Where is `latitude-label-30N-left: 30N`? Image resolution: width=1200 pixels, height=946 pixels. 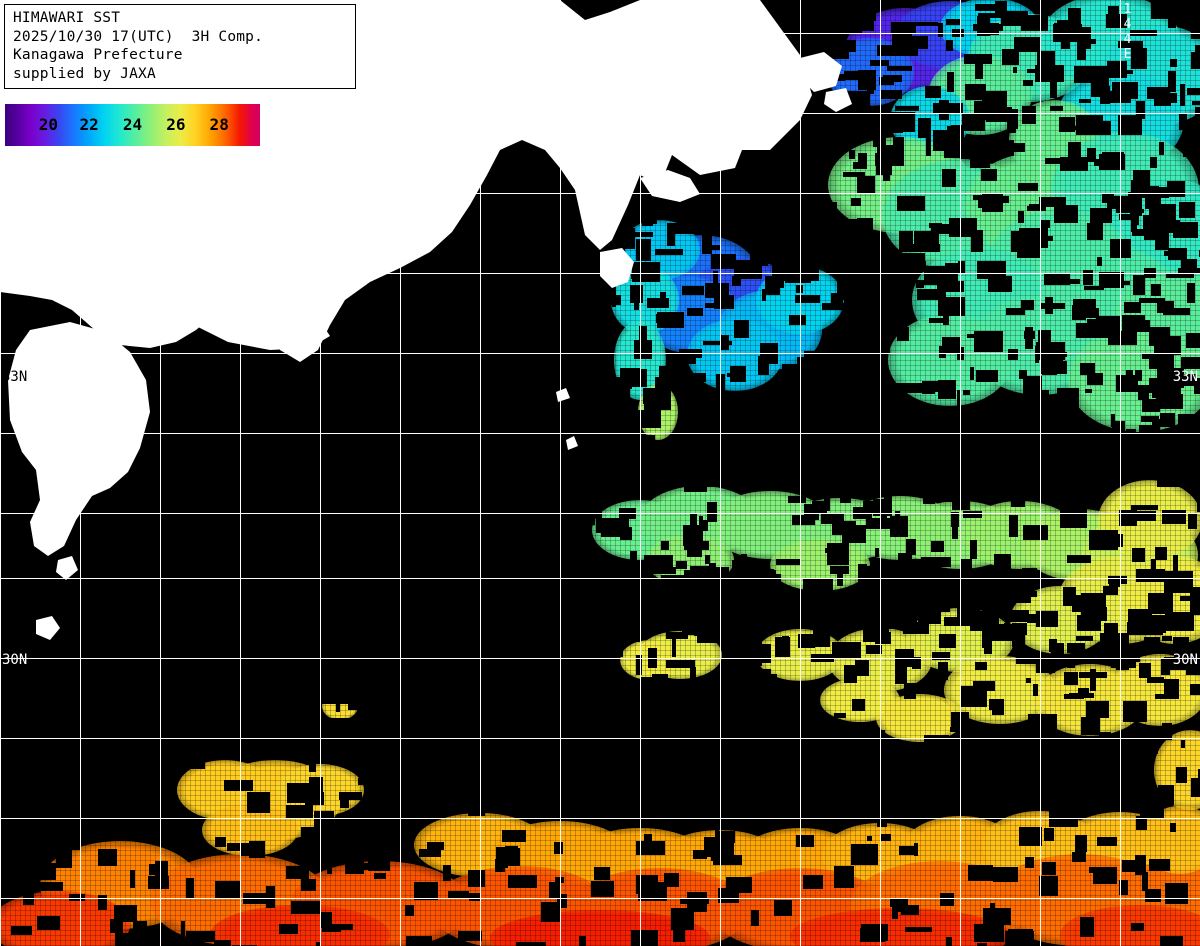 latitude-label-30N-left: 30N is located at coordinates (15, 660).